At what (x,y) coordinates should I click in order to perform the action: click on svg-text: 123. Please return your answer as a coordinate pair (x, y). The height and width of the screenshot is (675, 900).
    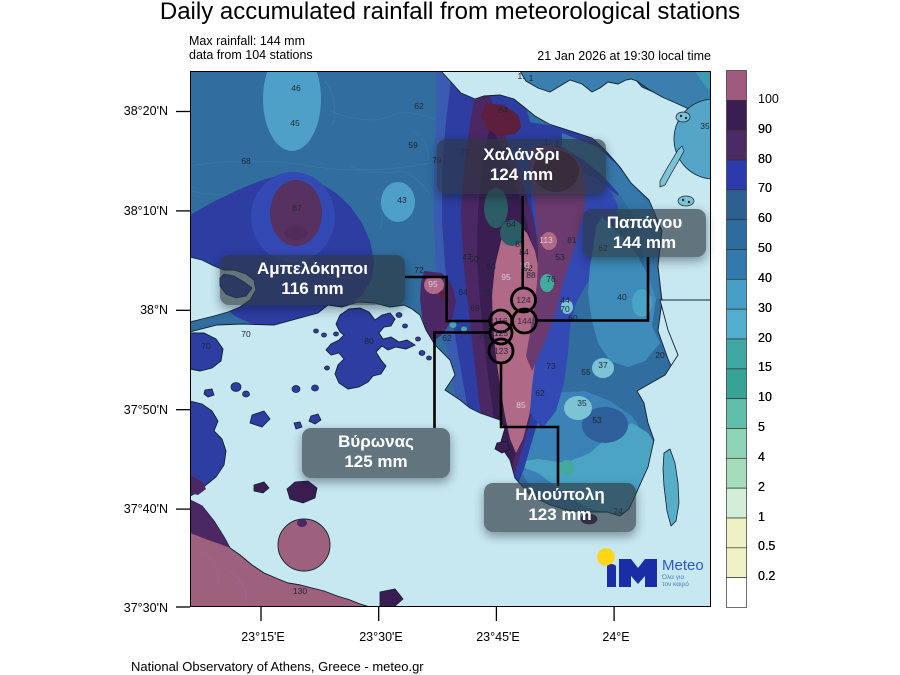
    Looking at the image, I should click on (501, 351).